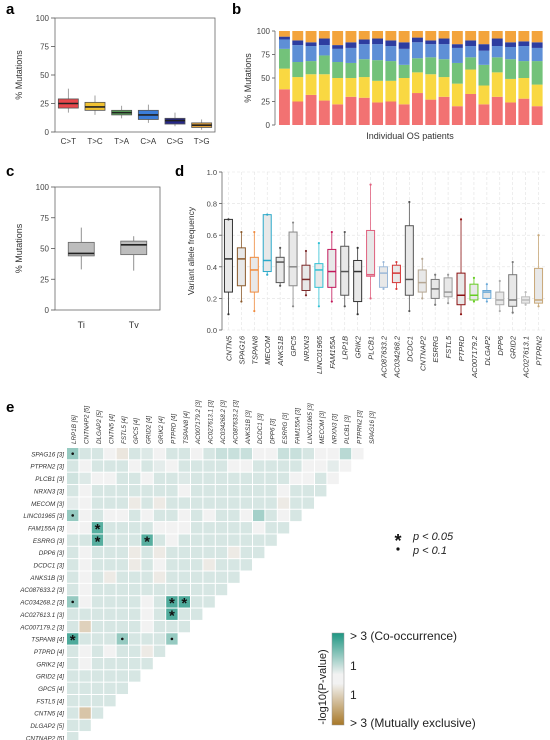 The width and height of the screenshot is (550, 740). What do you see at coordinates (50, 677) in the screenshot?
I see `row-label: GRID2 [4]` at bounding box center [50, 677].